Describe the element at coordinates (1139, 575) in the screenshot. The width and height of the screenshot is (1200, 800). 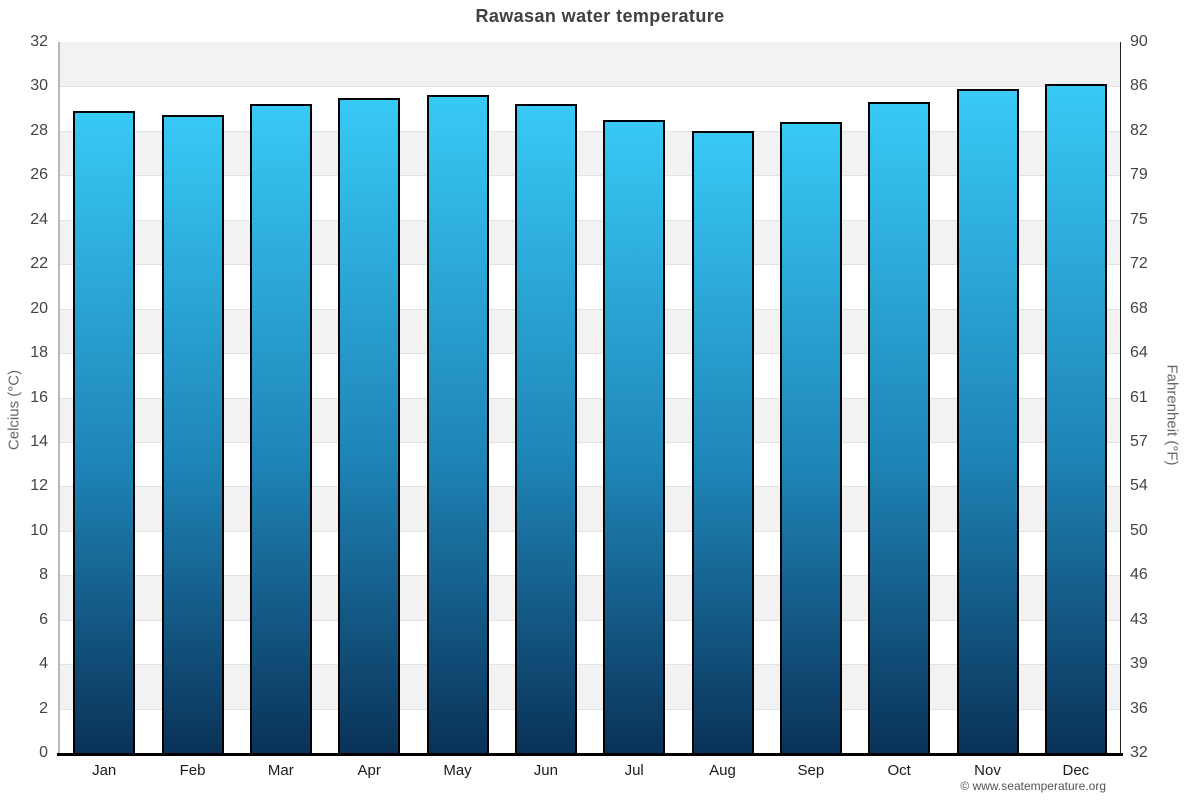
I see `fahrenheit-tick-46: 46` at that location.